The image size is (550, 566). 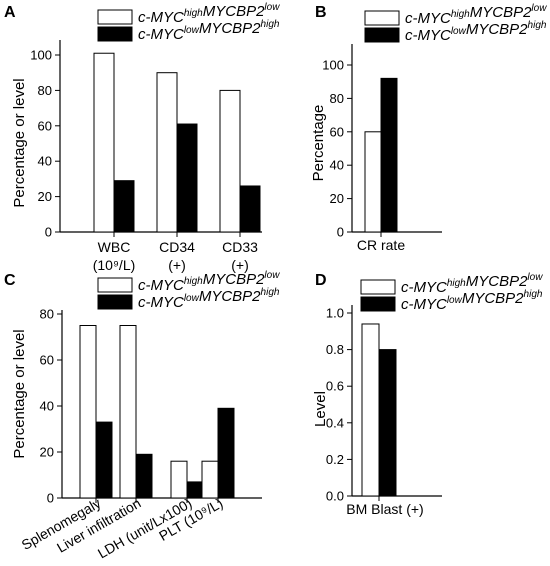 I want to click on y-tick-label: 0.8, so click(x=335, y=349).